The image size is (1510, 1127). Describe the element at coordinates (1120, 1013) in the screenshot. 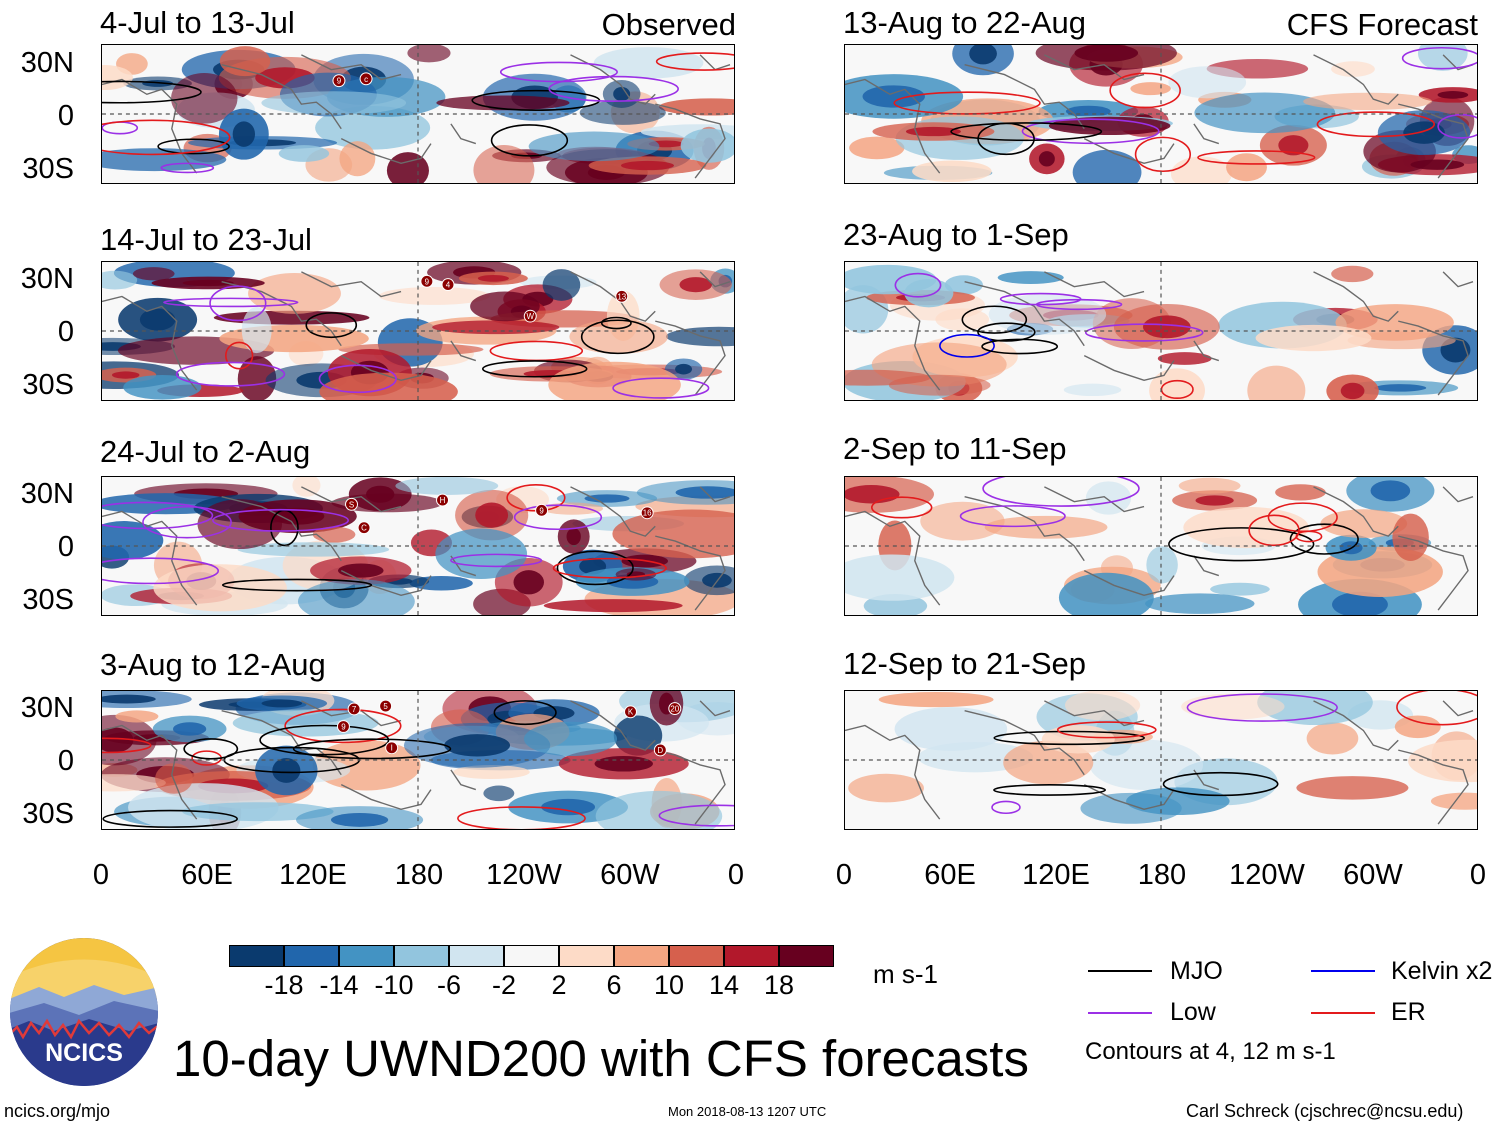

I see `legend-line-low` at that location.